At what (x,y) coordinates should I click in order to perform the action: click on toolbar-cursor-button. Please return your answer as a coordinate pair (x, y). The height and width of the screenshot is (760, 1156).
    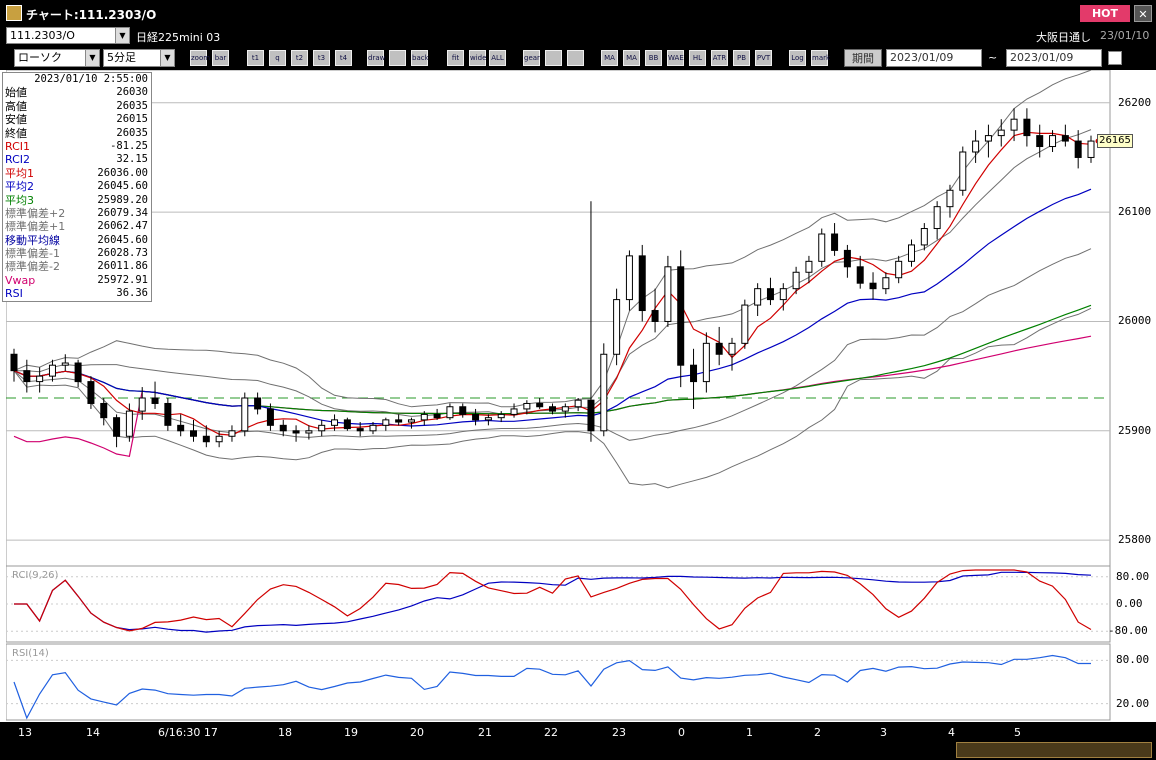
    Looking at the image, I should click on (397, 58).